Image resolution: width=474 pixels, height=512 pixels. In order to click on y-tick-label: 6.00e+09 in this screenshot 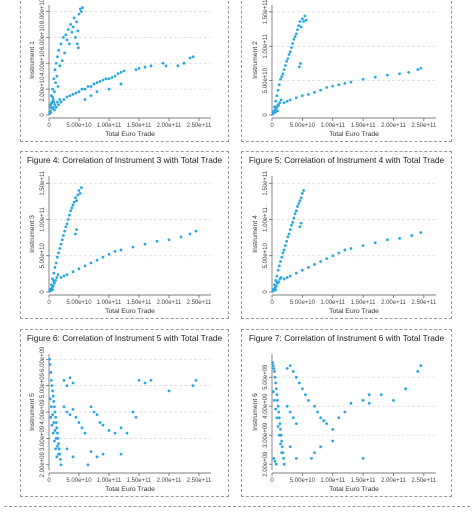, I will do `click(43, 359)`.